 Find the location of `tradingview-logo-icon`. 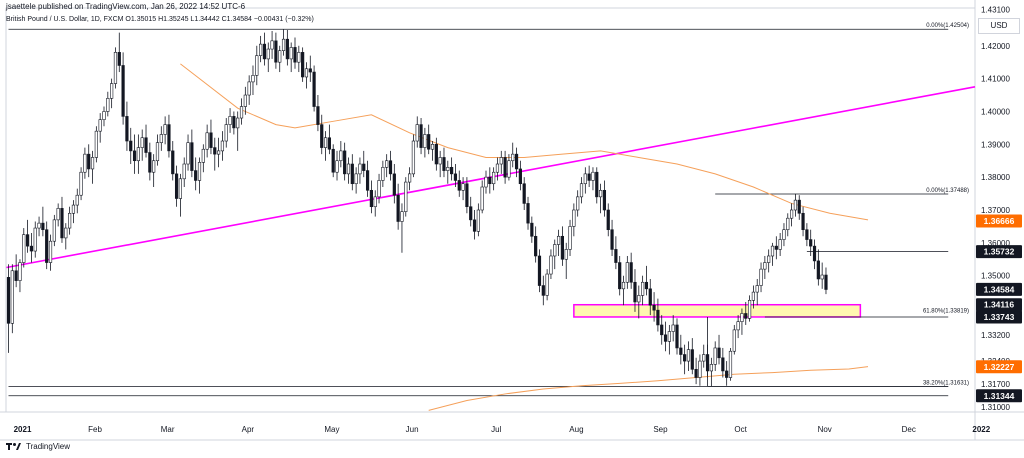

tradingview-logo-icon is located at coordinates (14, 446).